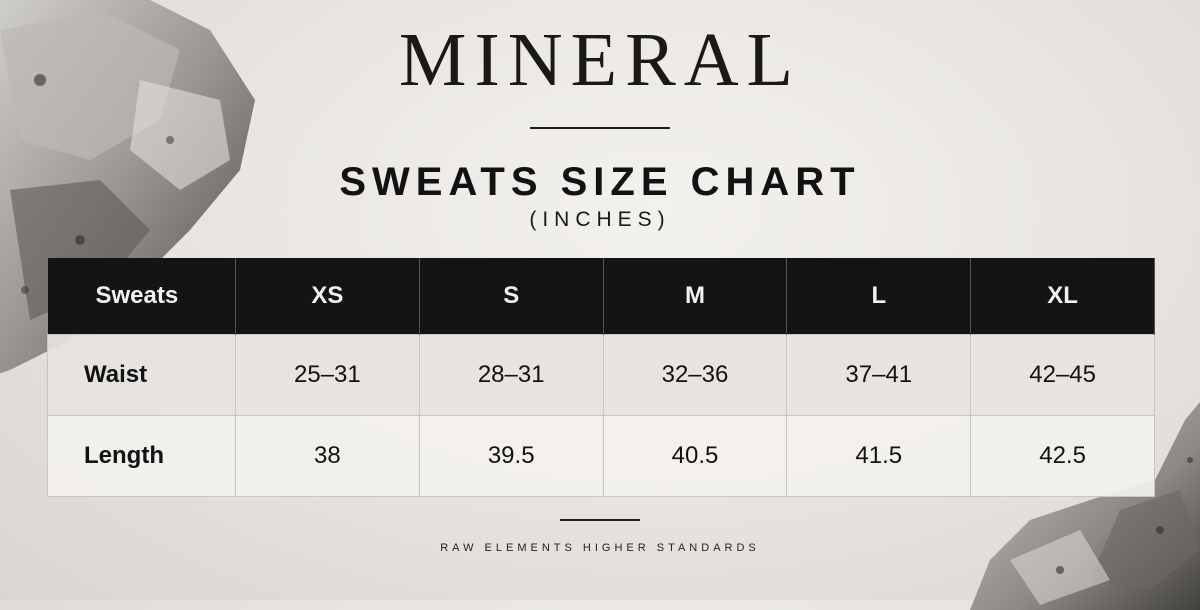 This screenshot has height=610, width=1200. Describe the element at coordinates (511, 375) in the screenshot. I see `table-cell: 28–31` at that location.